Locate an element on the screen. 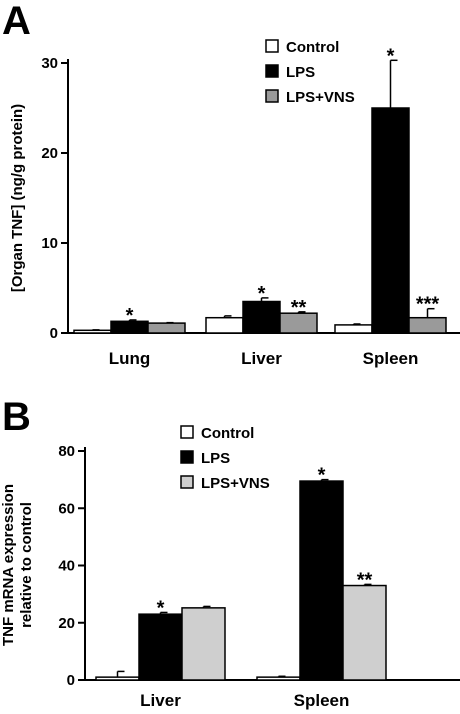  panel-label: B is located at coordinates (16, 417).